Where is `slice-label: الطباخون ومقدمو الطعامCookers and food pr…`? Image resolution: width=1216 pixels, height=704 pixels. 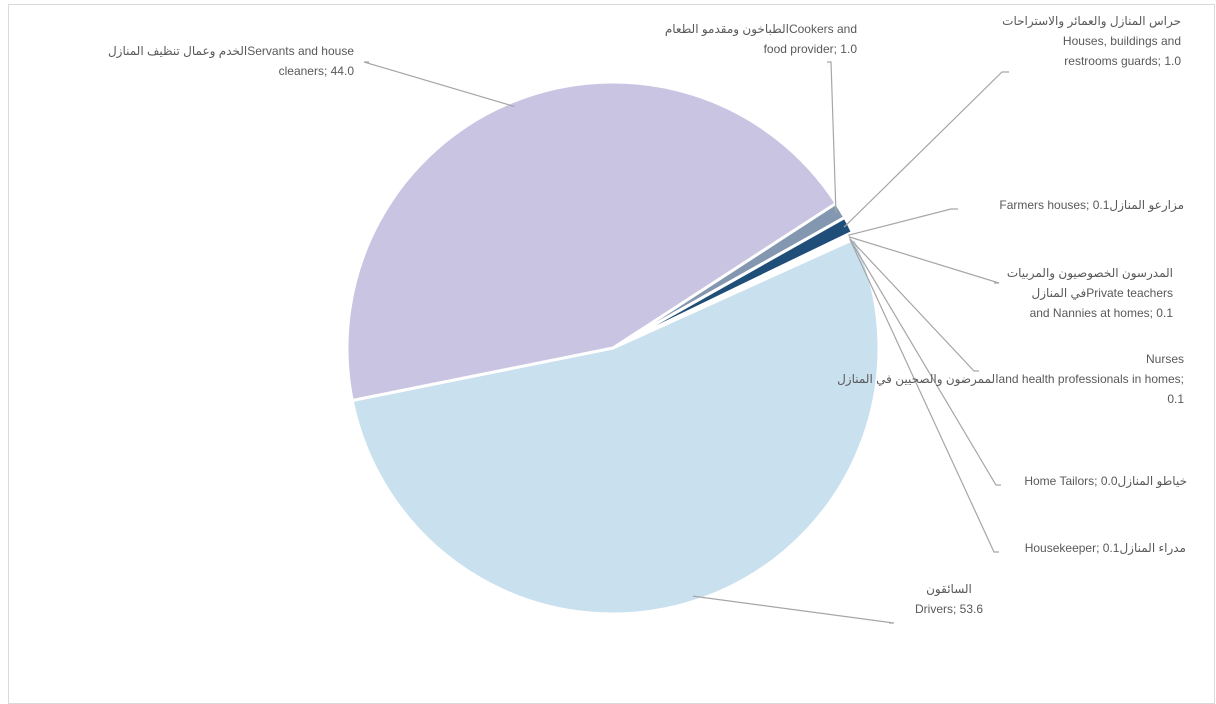
slice-label: الطباخون ومقدمو الطعامCookers and food pr… is located at coordinates (761, 39).